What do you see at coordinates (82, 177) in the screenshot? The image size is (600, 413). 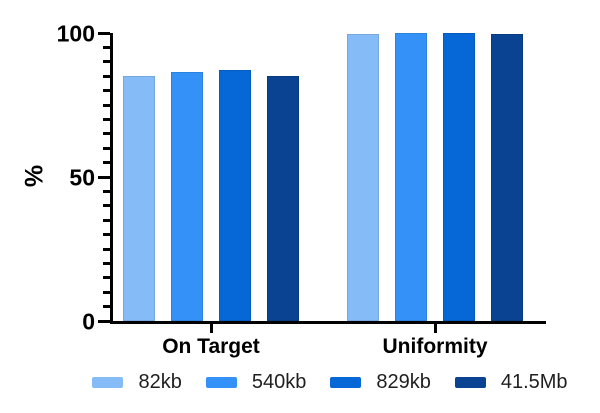 I see `y-tick-label: 50` at bounding box center [82, 177].